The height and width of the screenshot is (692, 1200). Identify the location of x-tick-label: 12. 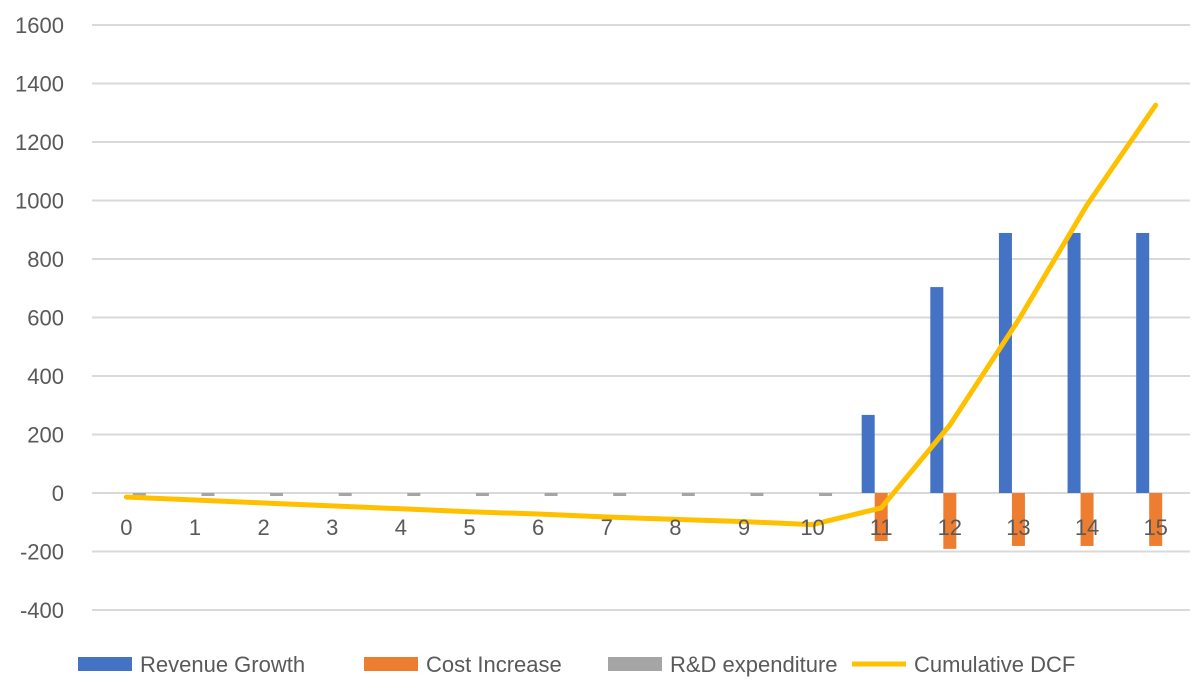
(950, 527).